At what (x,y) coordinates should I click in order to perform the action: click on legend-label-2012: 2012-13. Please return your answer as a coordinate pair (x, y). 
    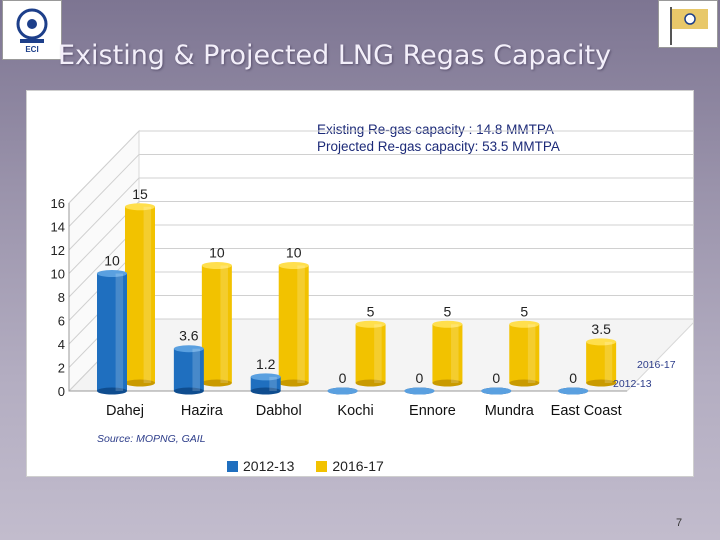
    Looking at the image, I should click on (269, 466).